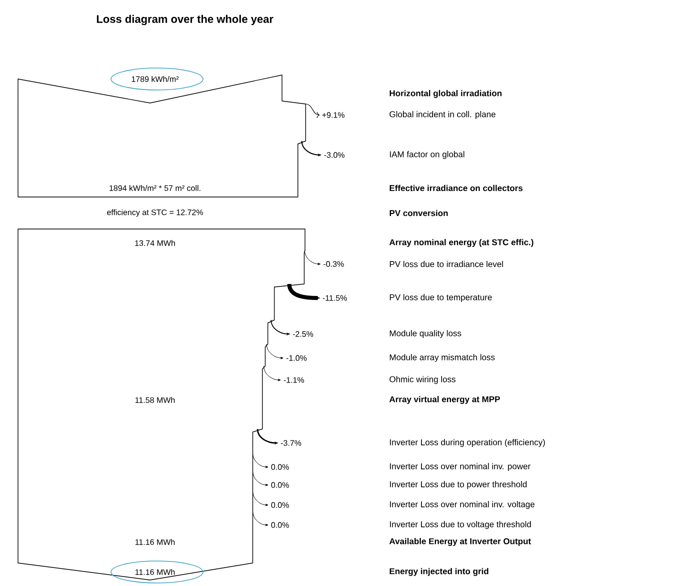  What do you see at coordinates (441, 298) in the screenshot?
I see `category-label: PV loss due to temperature` at bounding box center [441, 298].